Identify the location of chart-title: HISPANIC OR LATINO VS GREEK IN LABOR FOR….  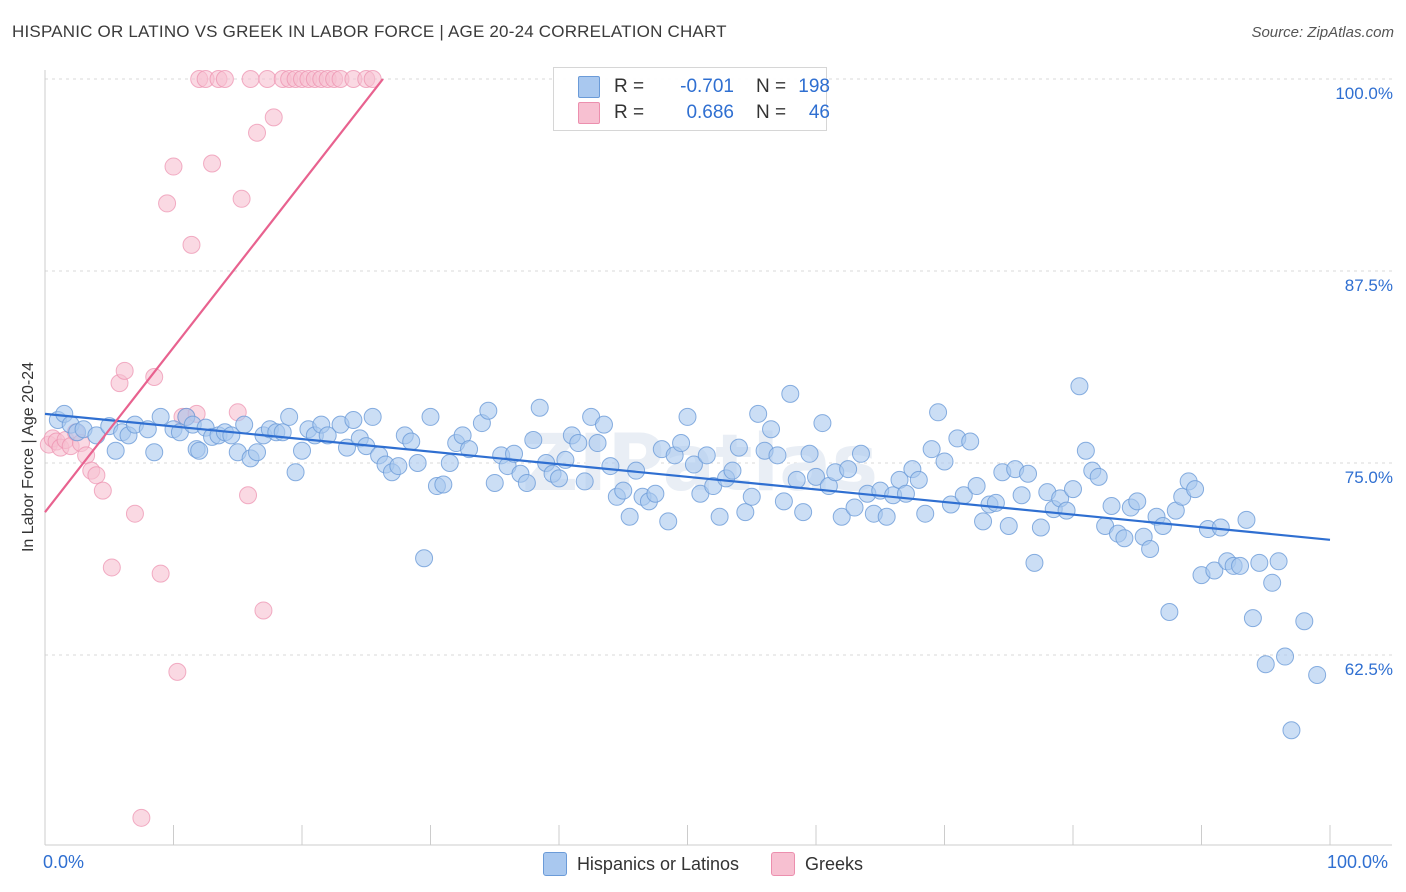
(369, 31).